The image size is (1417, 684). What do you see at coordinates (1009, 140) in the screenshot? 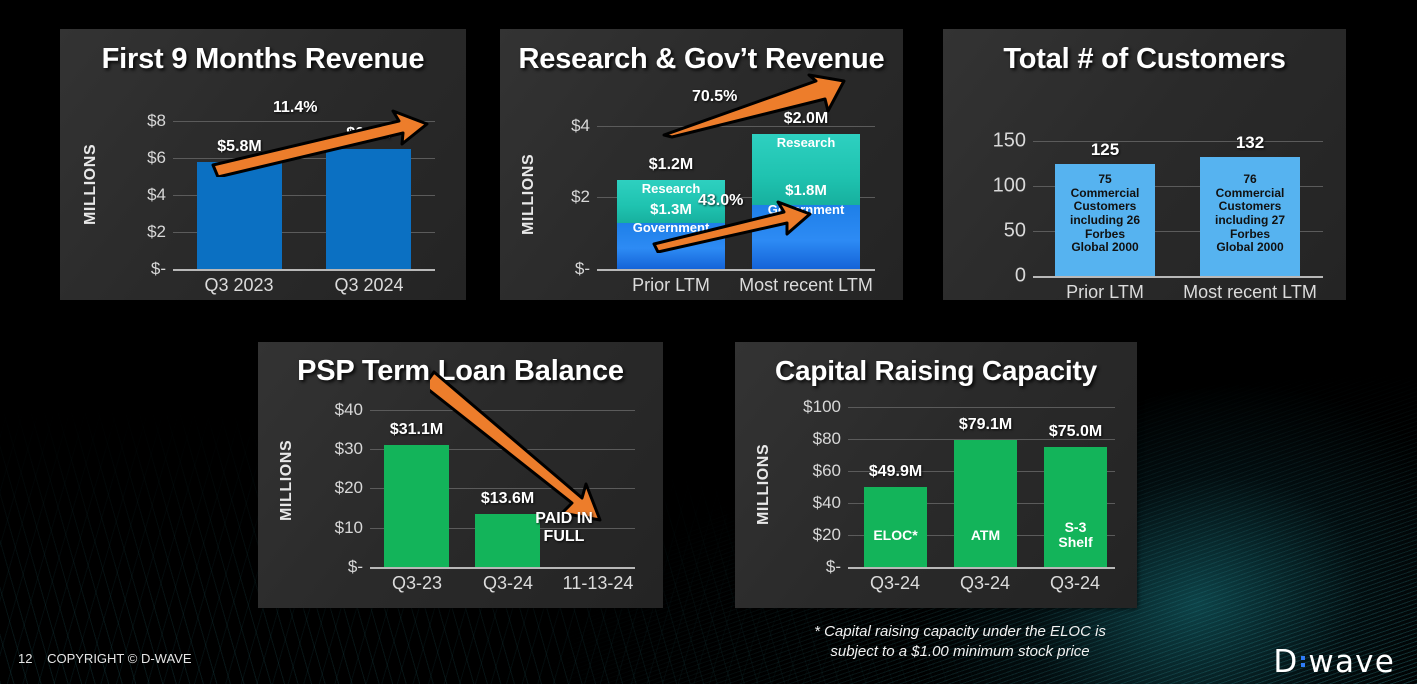
I see `y-tick-label: 150` at bounding box center [1009, 140].